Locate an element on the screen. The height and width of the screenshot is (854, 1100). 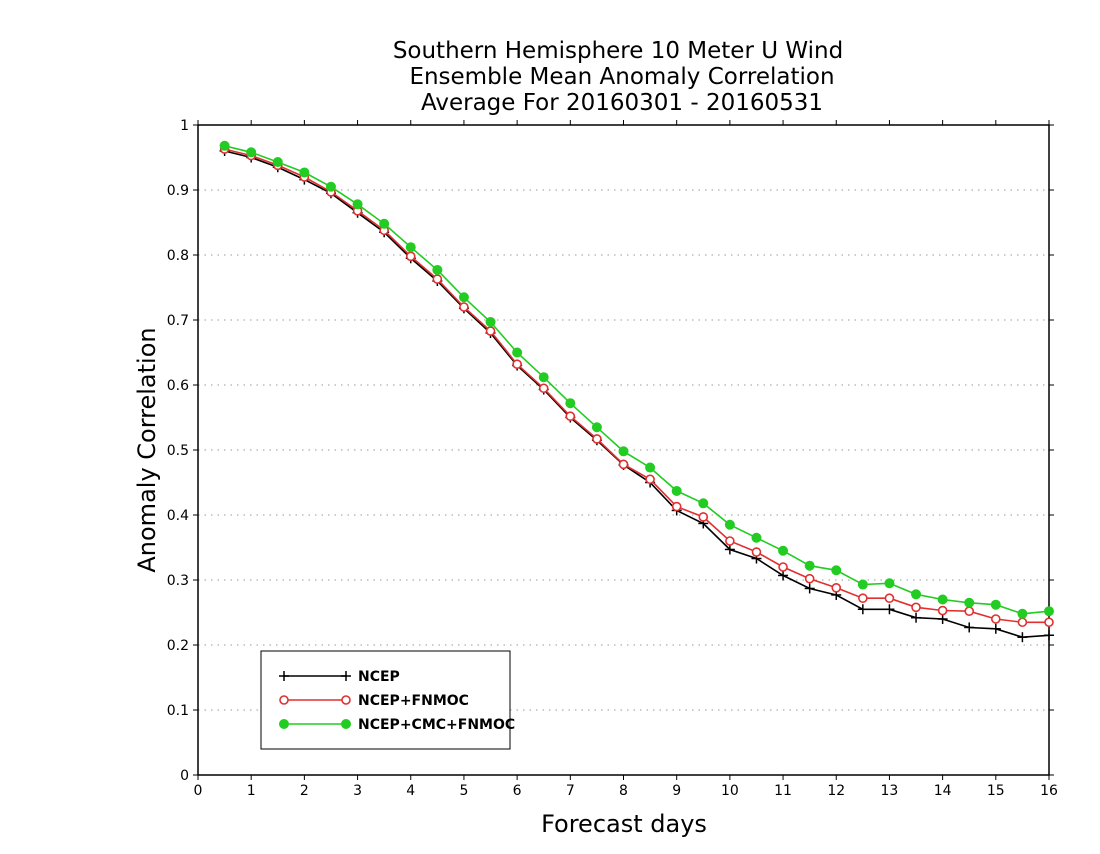
legend: NCEP NCEP+FNMOC NCEP+CMC+FNMOC is located at coordinates (387, 700).